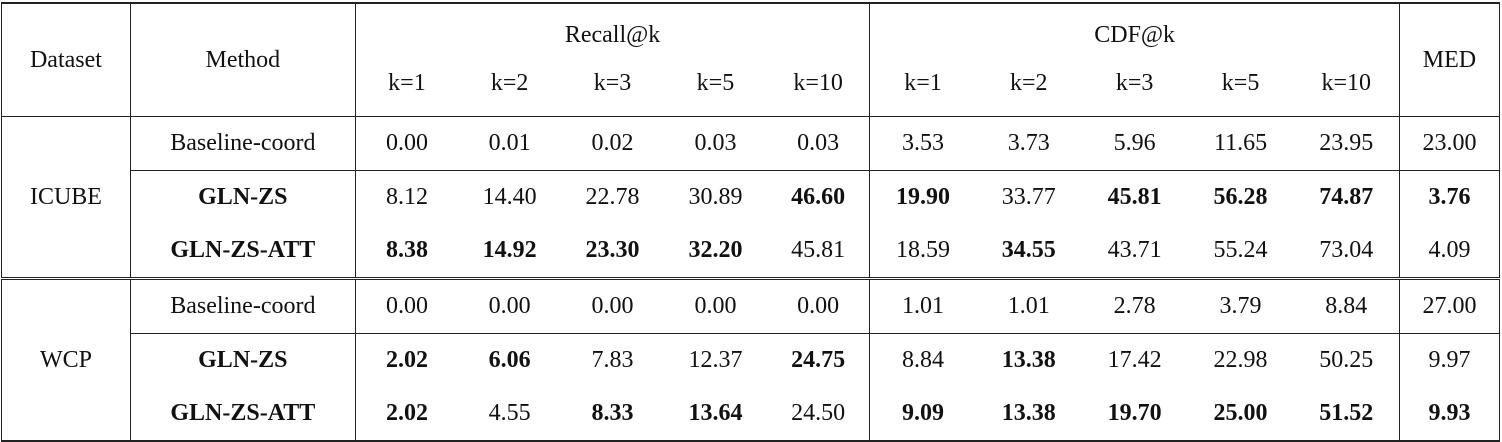 This screenshot has height=442, width=1502. I want to click on cdf-value: 3.53, so click(922, 143).